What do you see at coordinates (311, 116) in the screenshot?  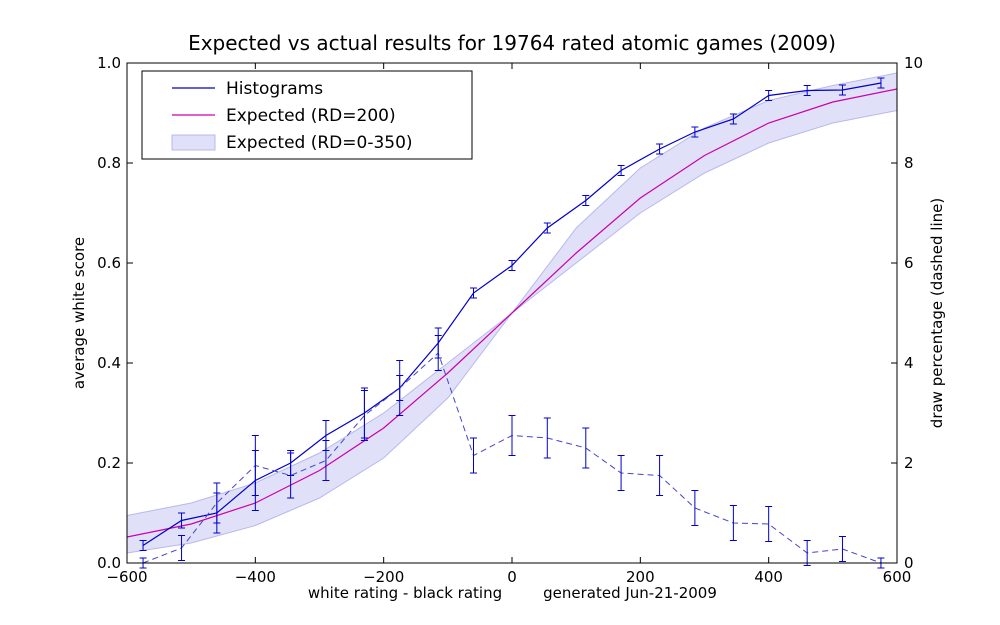 I see `legend-expected-label: Expected (RD=200)` at bounding box center [311, 116].